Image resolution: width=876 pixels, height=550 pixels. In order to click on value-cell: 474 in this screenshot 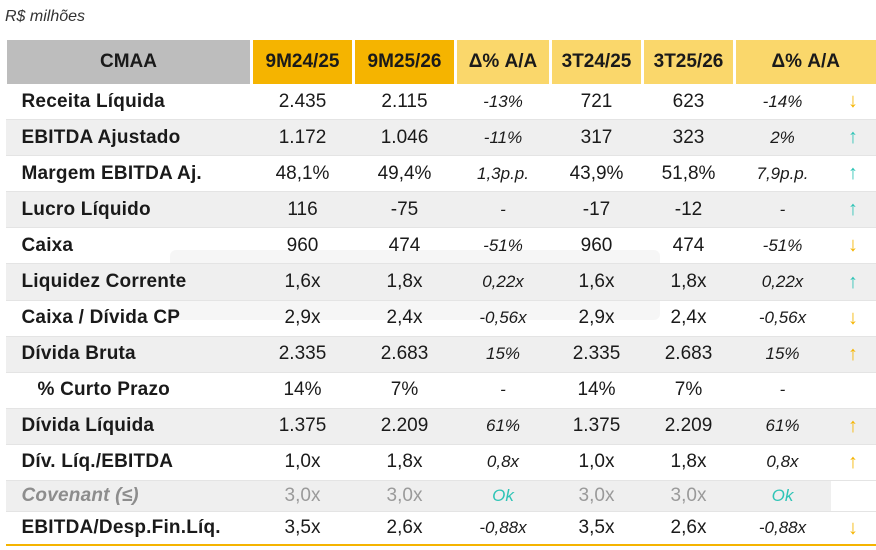, I will do `click(688, 246)`.